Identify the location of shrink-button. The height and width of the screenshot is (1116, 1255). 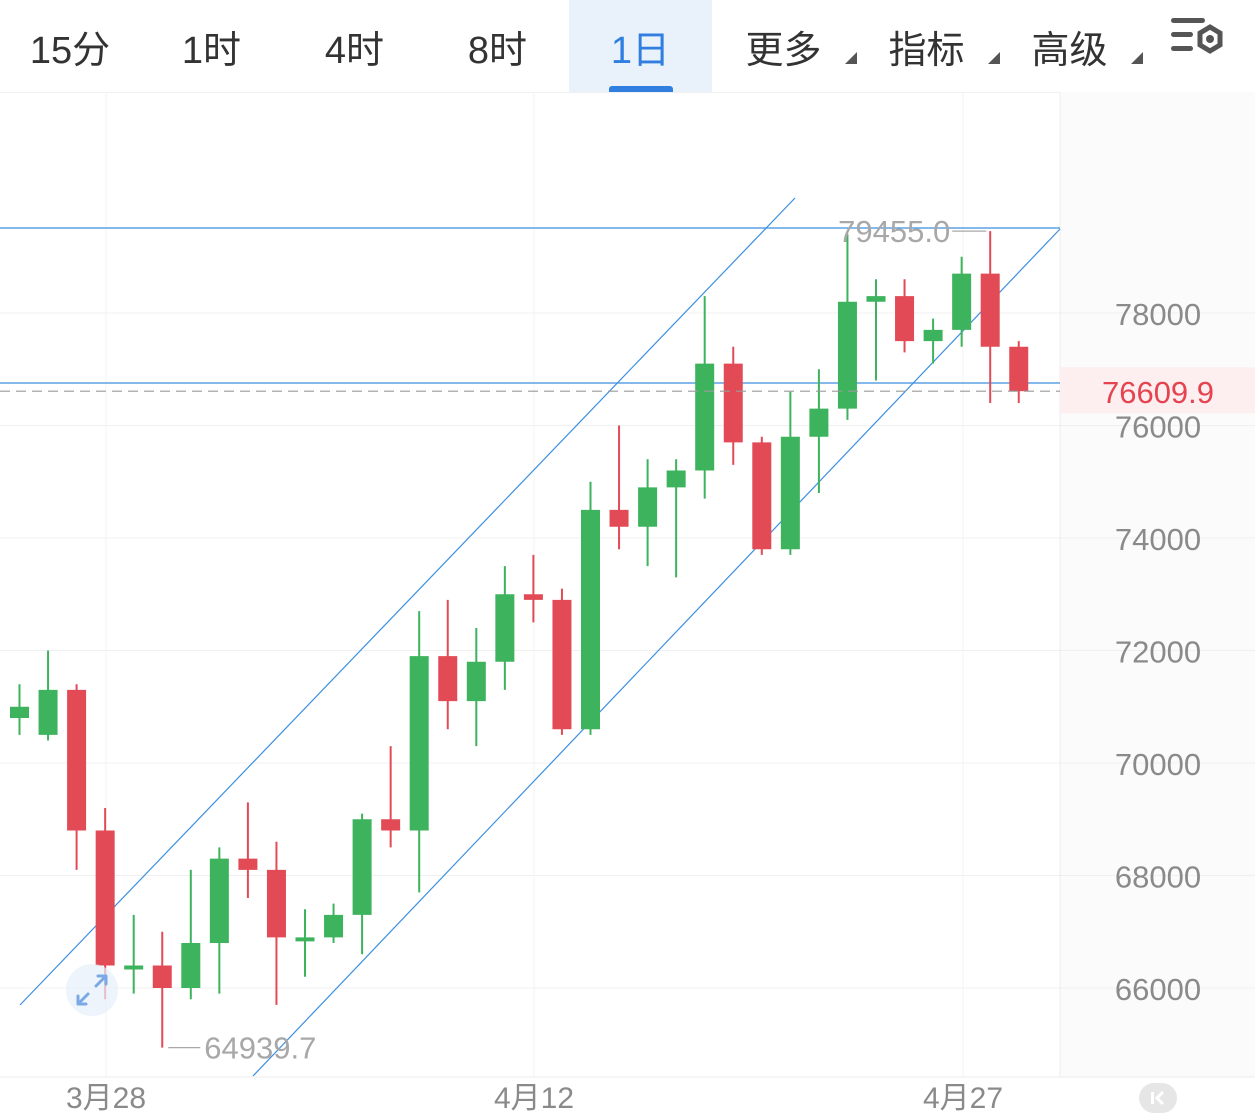
(92, 990).